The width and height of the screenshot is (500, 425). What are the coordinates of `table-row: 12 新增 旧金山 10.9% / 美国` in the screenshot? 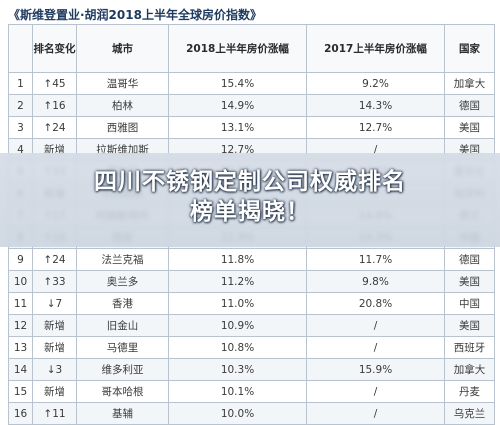 It's located at (251, 325).